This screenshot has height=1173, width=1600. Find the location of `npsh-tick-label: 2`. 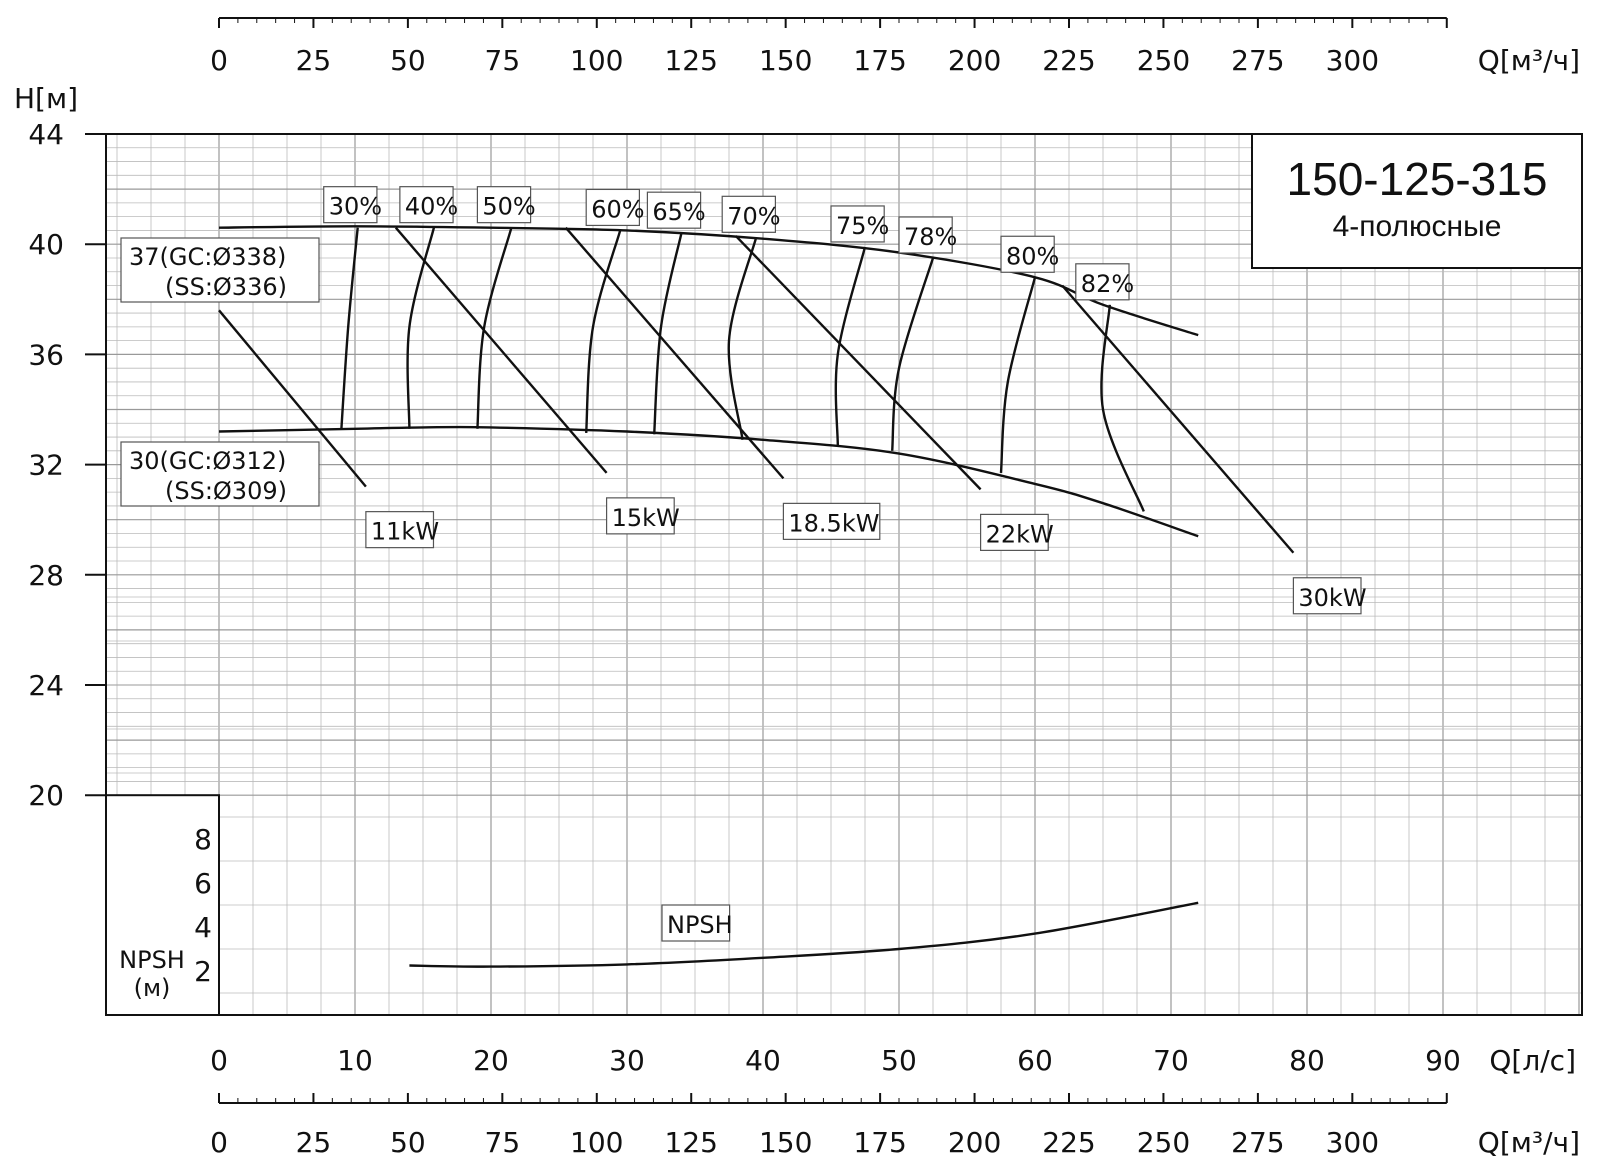

npsh-tick-label: 2 is located at coordinates (203, 971).